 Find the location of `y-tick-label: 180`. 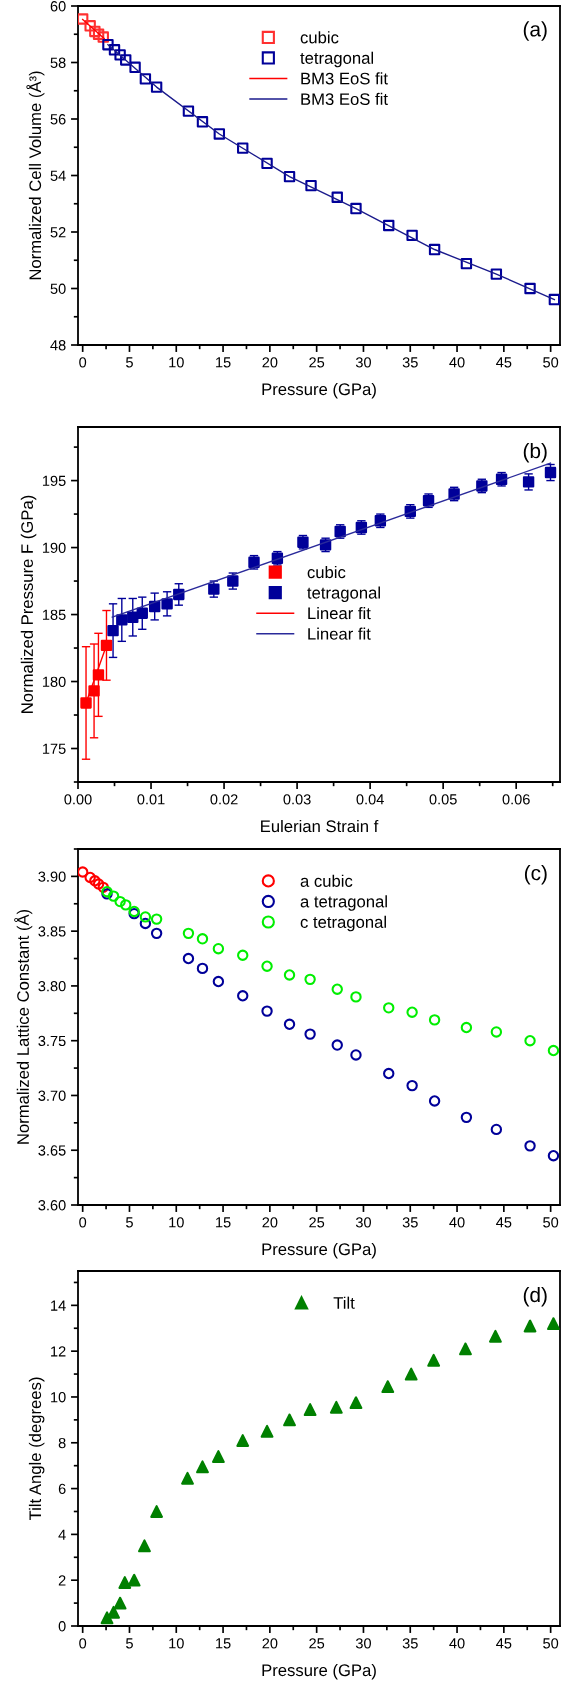

y-tick-label: 180 is located at coordinates (54, 681).